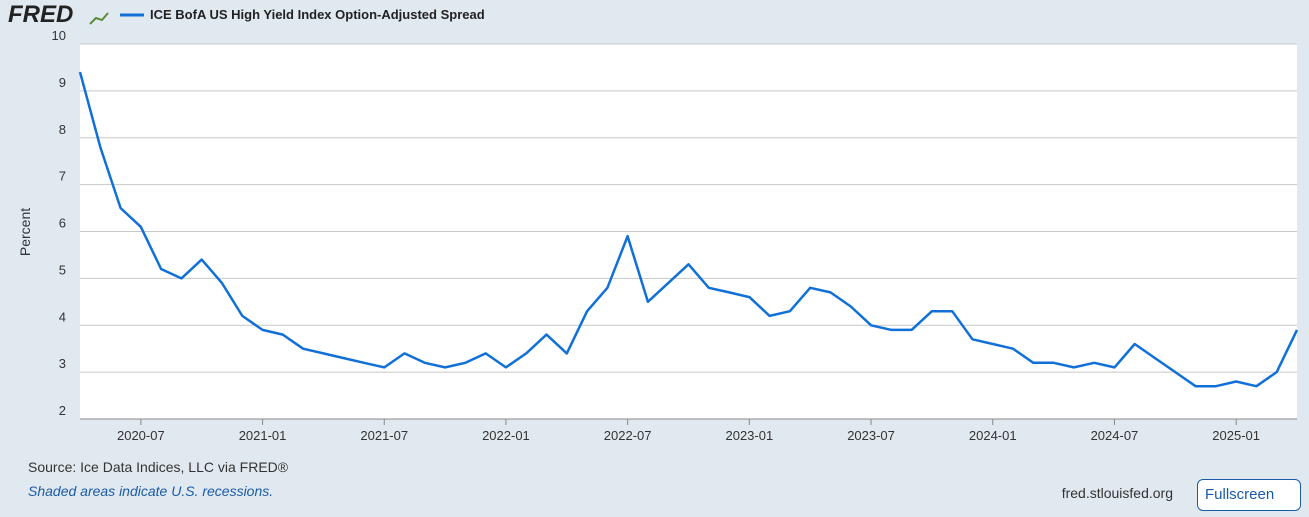 This screenshot has height=517, width=1309. What do you see at coordinates (62, 363) in the screenshot?
I see `y-tick-label: 3` at bounding box center [62, 363].